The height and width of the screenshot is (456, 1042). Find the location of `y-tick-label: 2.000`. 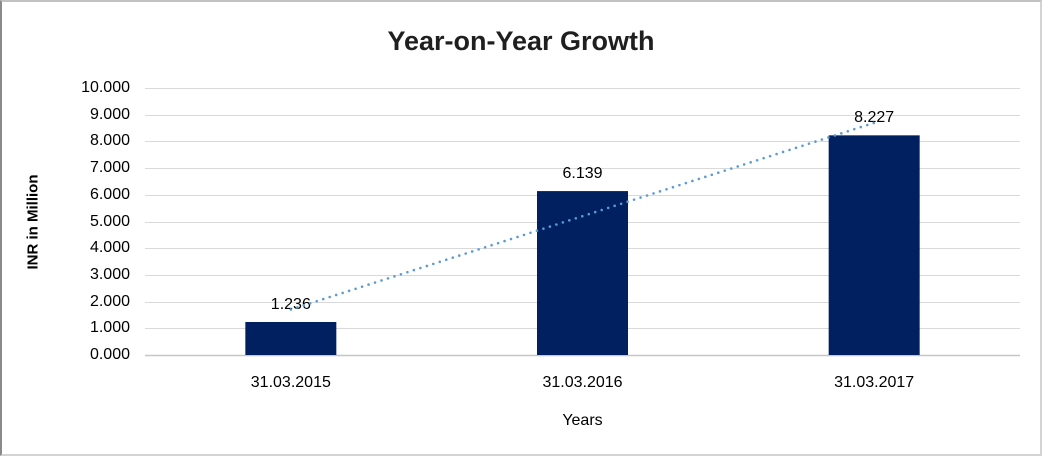

y-tick-label: 2.000 is located at coordinates (109, 301).